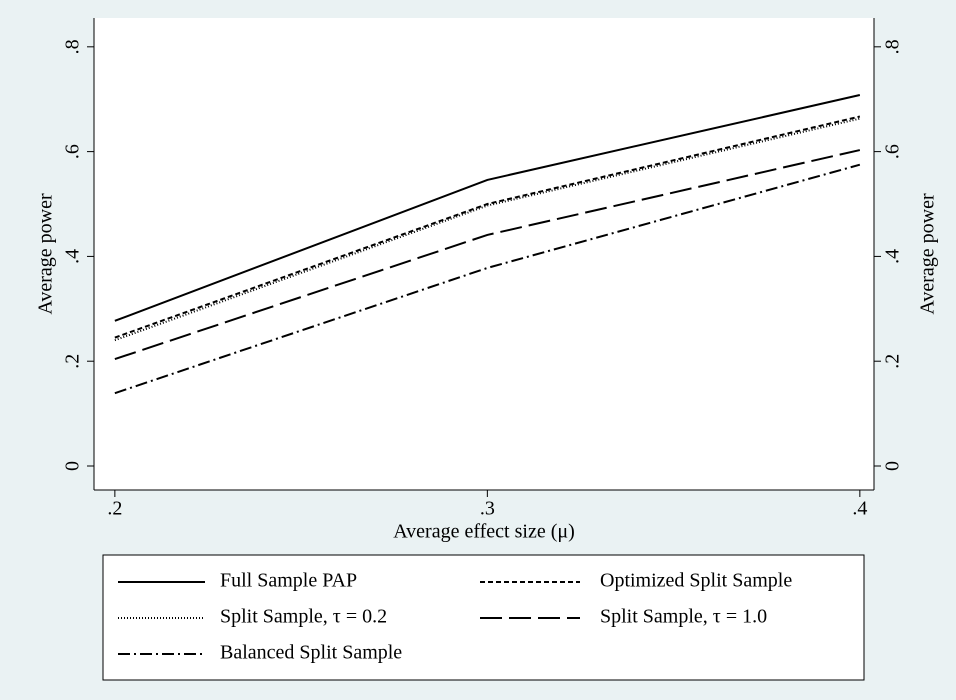 This screenshot has height=700, width=956. What do you see at coordinates (893, 361) in the screenshot?
I see `y2-tick-label: .2` at bounding box center [893, 361].